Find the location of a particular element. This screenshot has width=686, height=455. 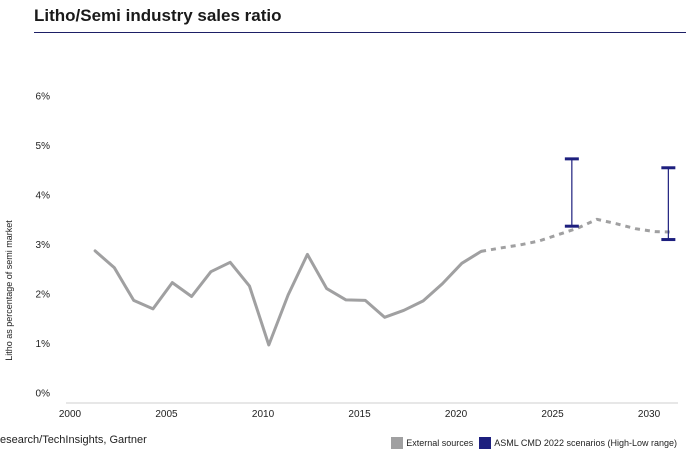

x-tick-label: 2030 is located at coordinates (649, 414).